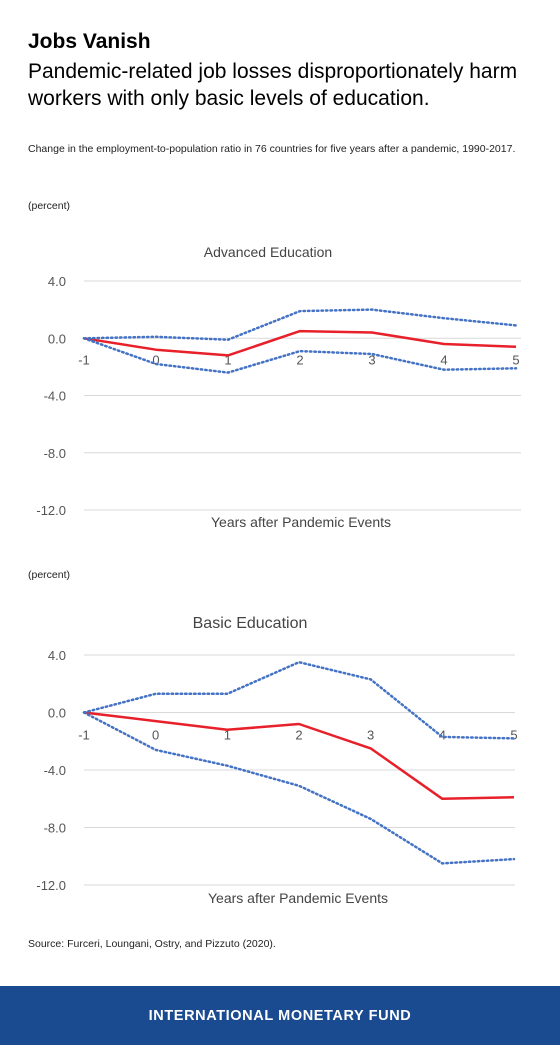  Describe the element at coordinates (49, 206) in the screenshot. I see `chart-1-unit-label: (percent)` at that location.